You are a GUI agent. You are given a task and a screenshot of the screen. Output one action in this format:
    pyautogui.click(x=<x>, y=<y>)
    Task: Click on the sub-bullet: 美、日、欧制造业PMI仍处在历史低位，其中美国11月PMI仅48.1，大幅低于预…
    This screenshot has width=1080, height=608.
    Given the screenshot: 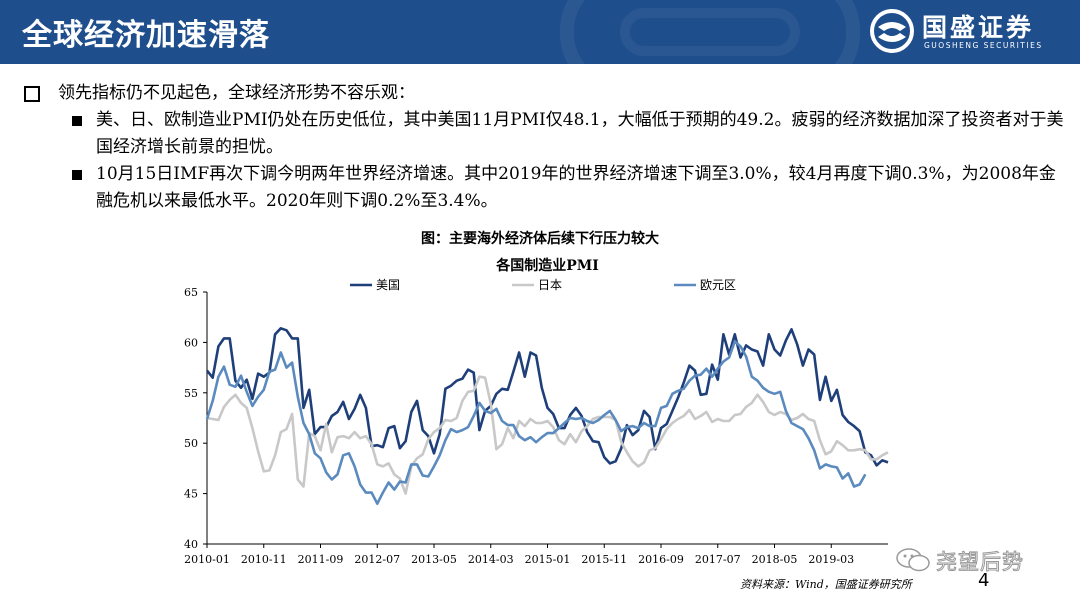 What is the action you would take?
    pyautogui.click(x=544, y=134)
    